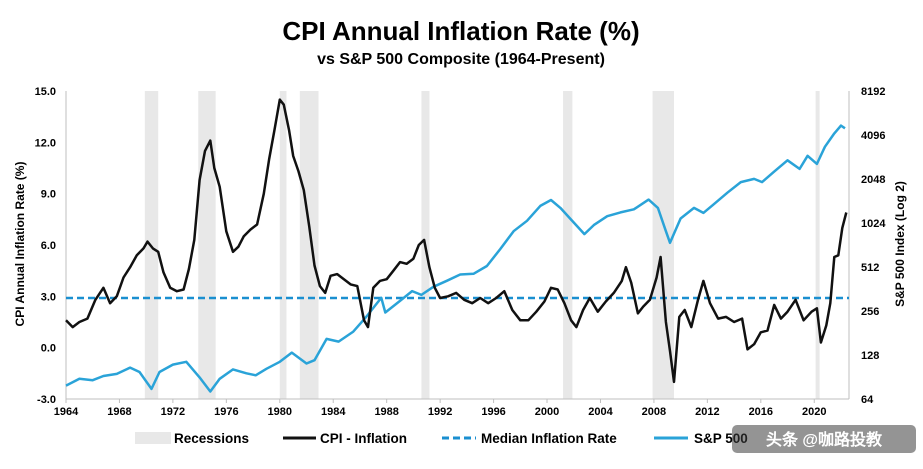 Image resolution: width=923 pixels, height=469 pixels. I want to click on y-tick-label: -3.0, so click(46, 400).